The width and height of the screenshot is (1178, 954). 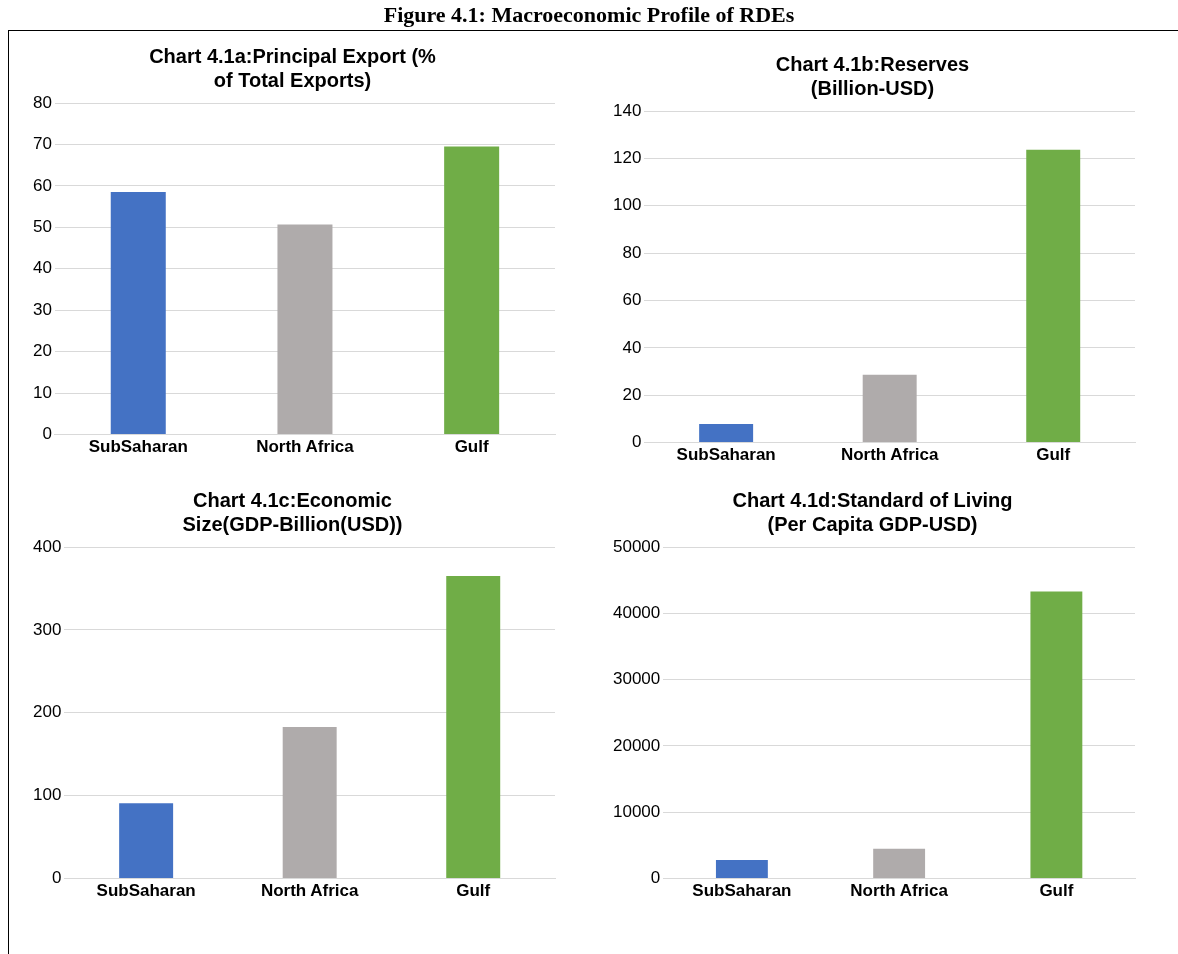 I want to click on y-tick-label: 300, so click(x=47, y=629).